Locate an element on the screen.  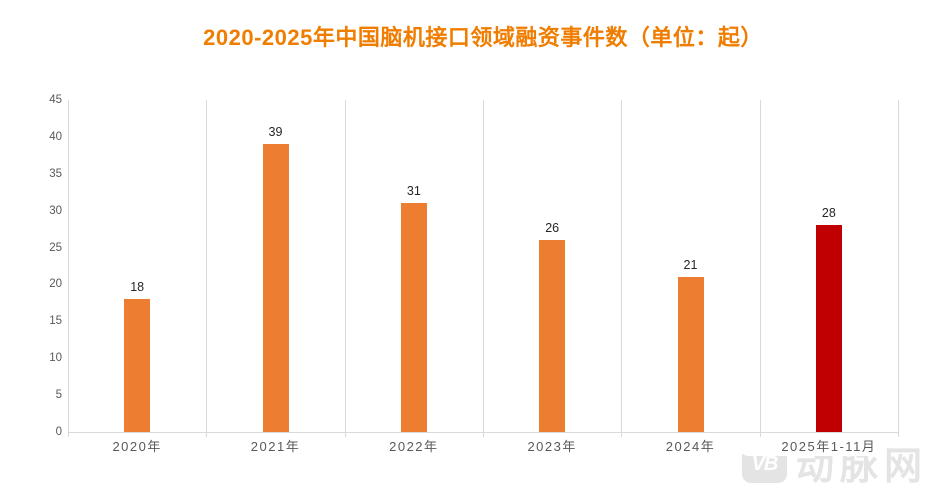
bar-value-label: 18 is located at coordinates (137, 287).